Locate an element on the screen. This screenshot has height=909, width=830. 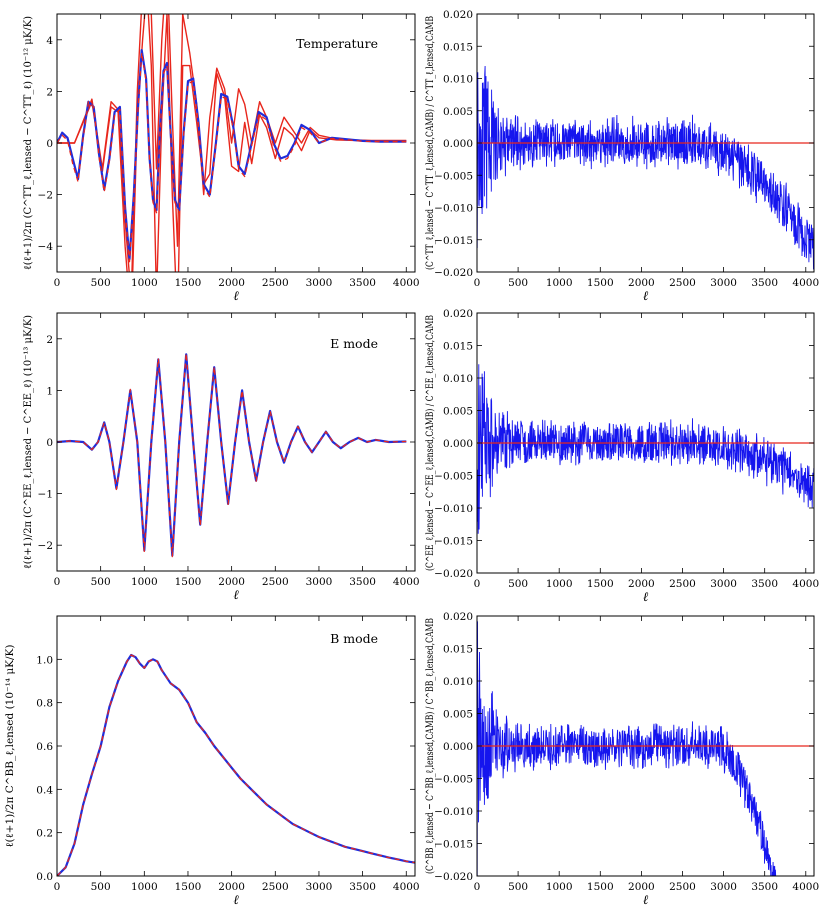
y-tick-label: 0.8 is located at coordinates (44, 704).